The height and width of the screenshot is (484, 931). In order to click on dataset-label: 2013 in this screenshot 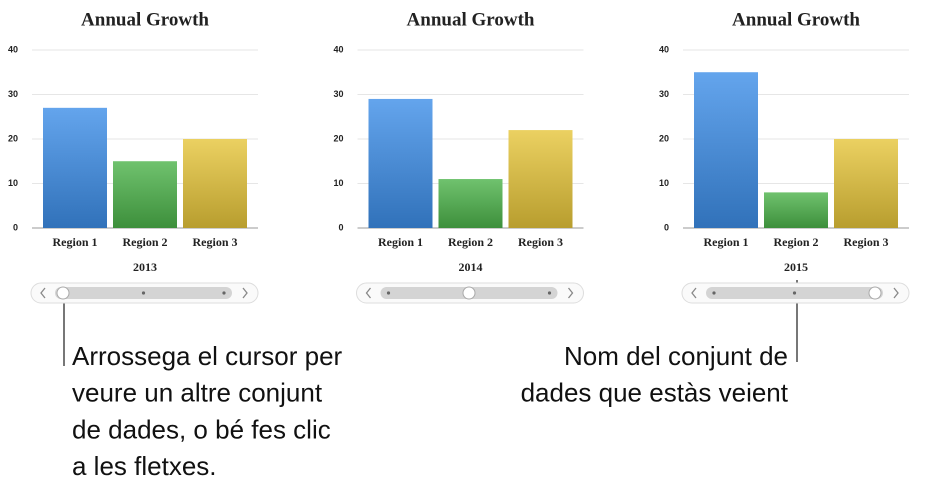, I will do `click(145, 267)`.